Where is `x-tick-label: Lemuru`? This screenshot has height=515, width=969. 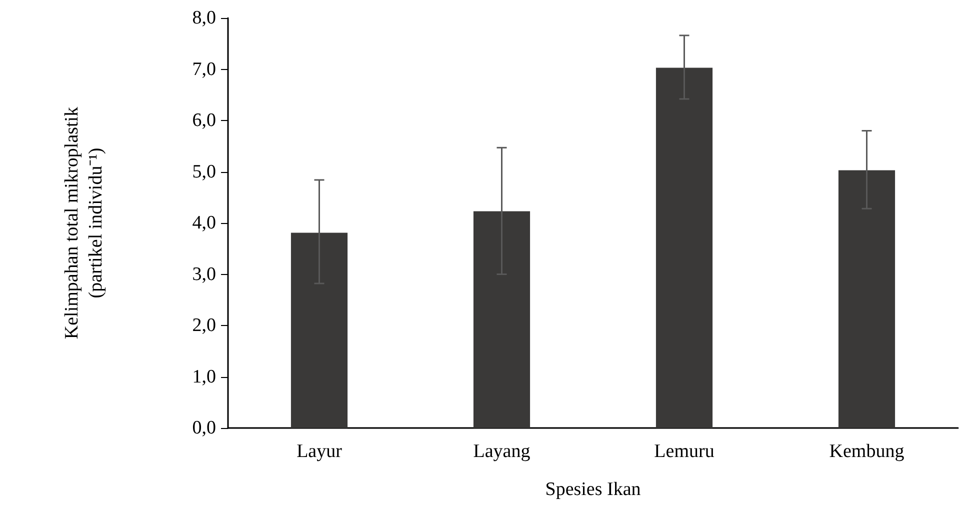 x-tick-label: Lemuru is located at coordinates (684, 451).